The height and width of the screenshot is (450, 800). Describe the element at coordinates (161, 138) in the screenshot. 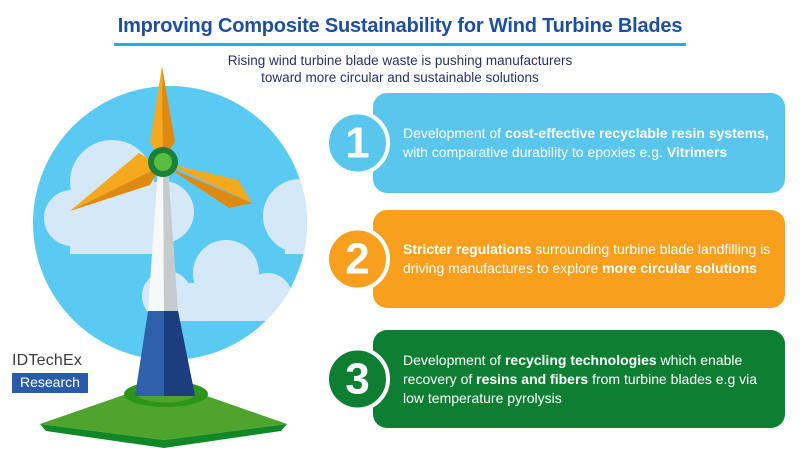

I see `turbine-blades-icon` at that location.